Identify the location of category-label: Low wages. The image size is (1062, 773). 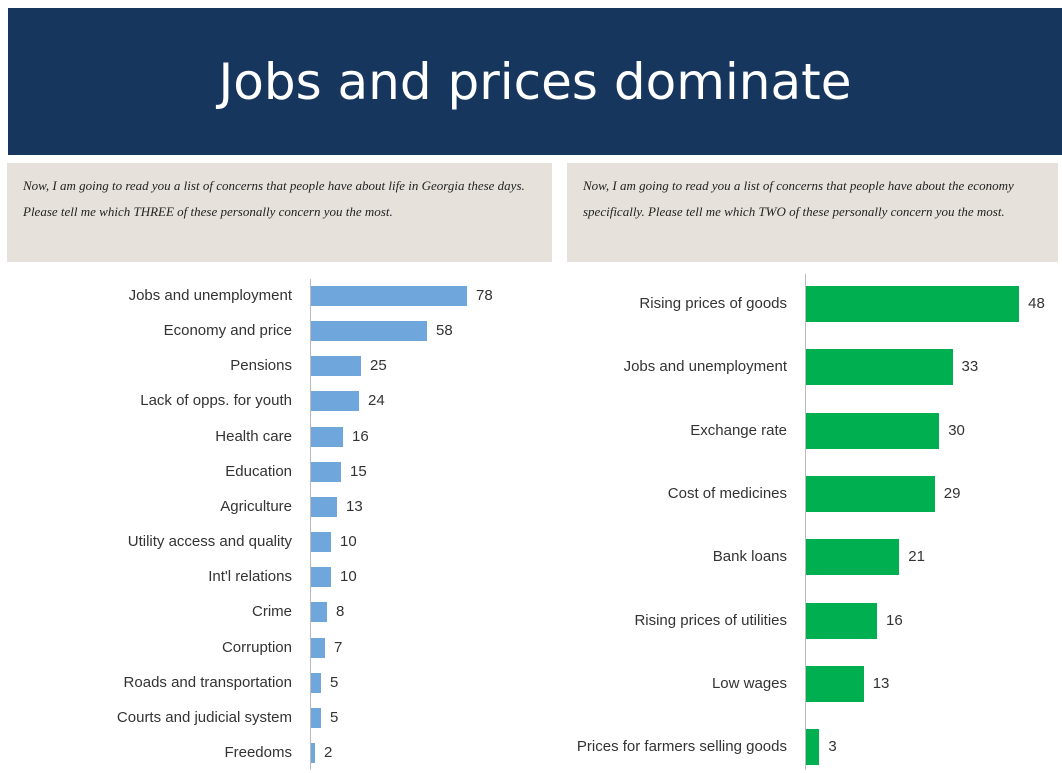
(749, 683).